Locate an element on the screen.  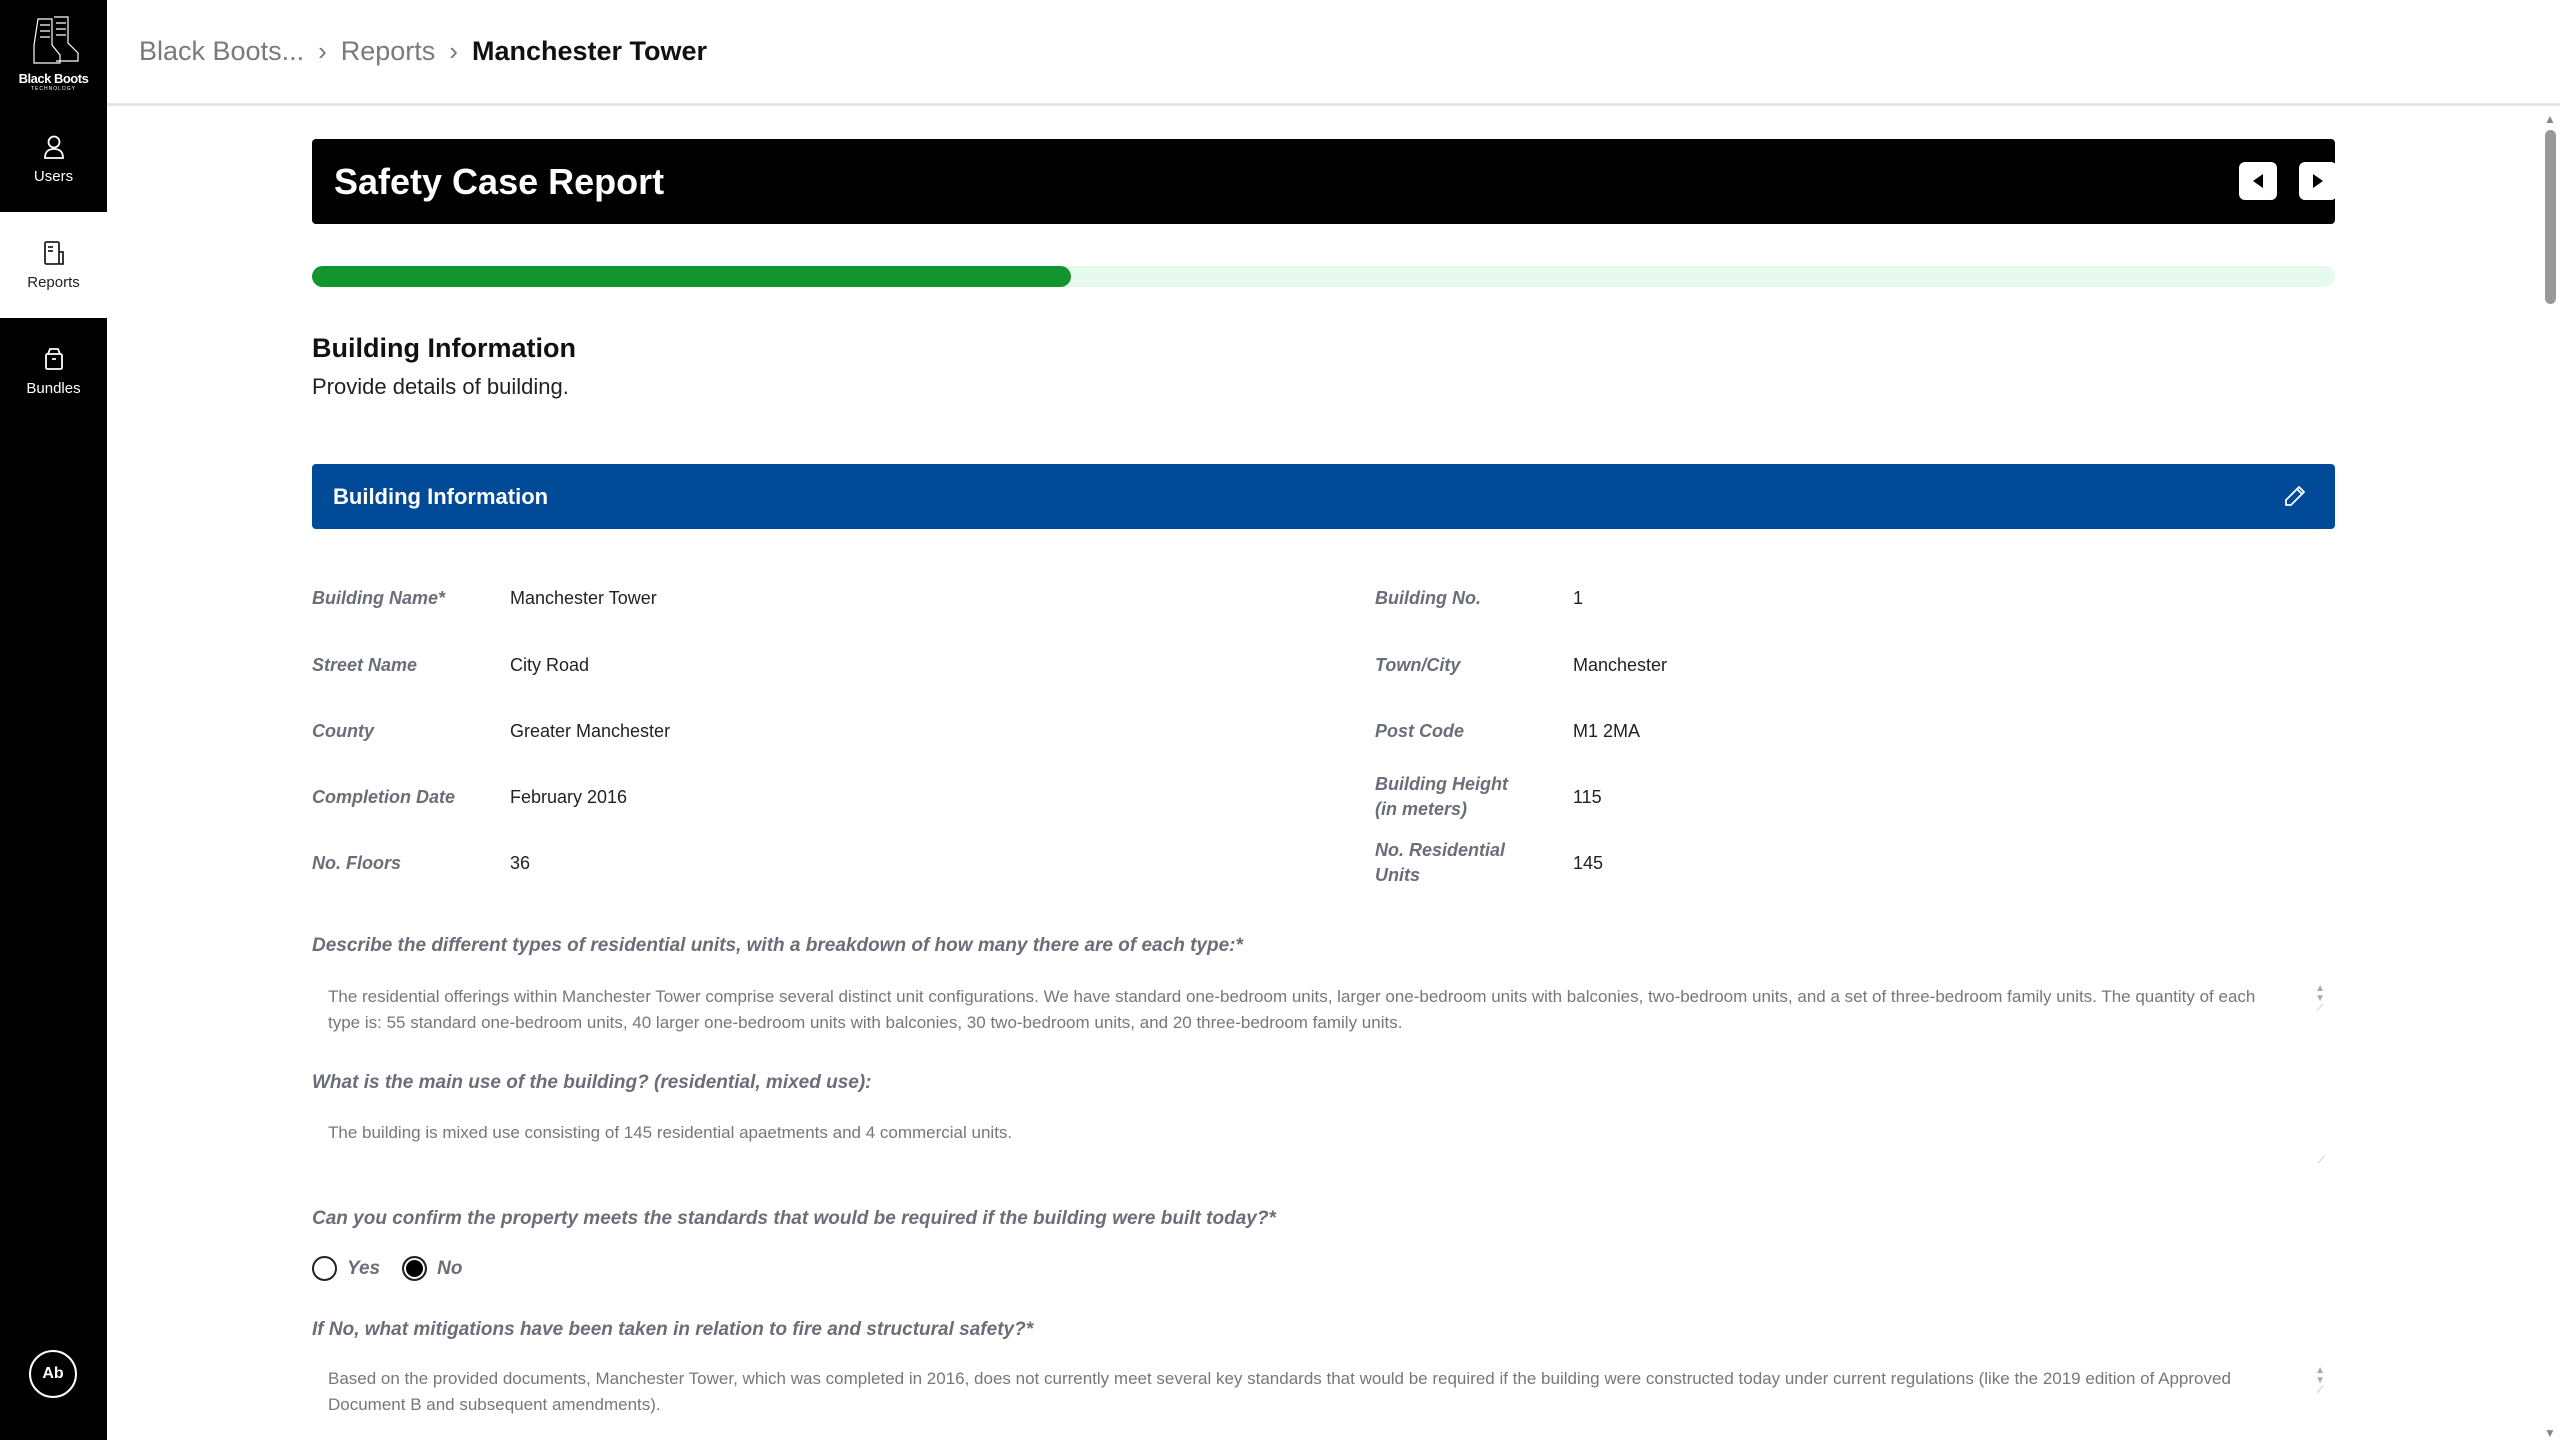
report-title-bar: Safety Case Report is located at coordinates (1324, 181).